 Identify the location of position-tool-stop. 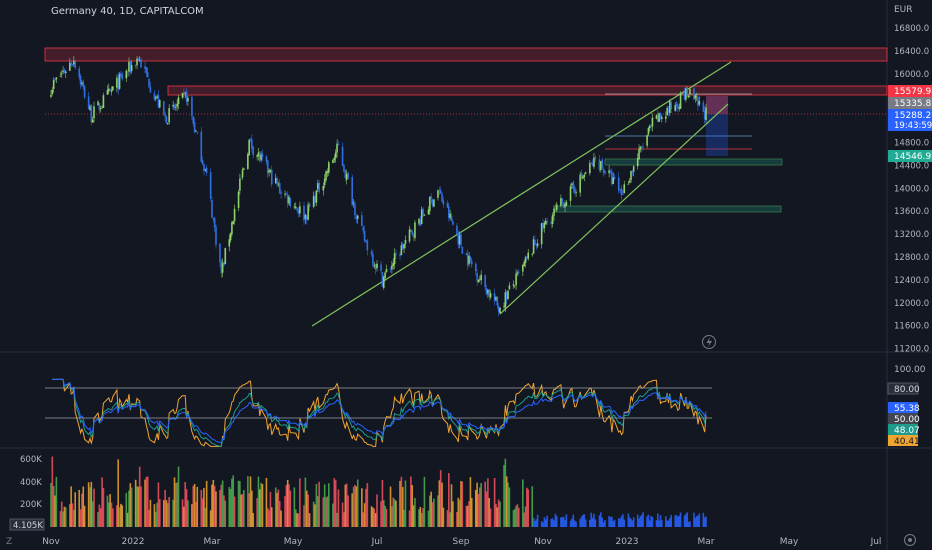
(717, 105).